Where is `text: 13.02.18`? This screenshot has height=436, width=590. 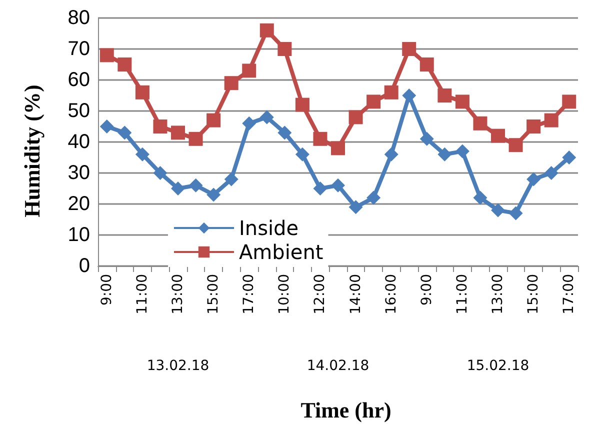 text: 13.02.18 is located at coordinates (178, 366).